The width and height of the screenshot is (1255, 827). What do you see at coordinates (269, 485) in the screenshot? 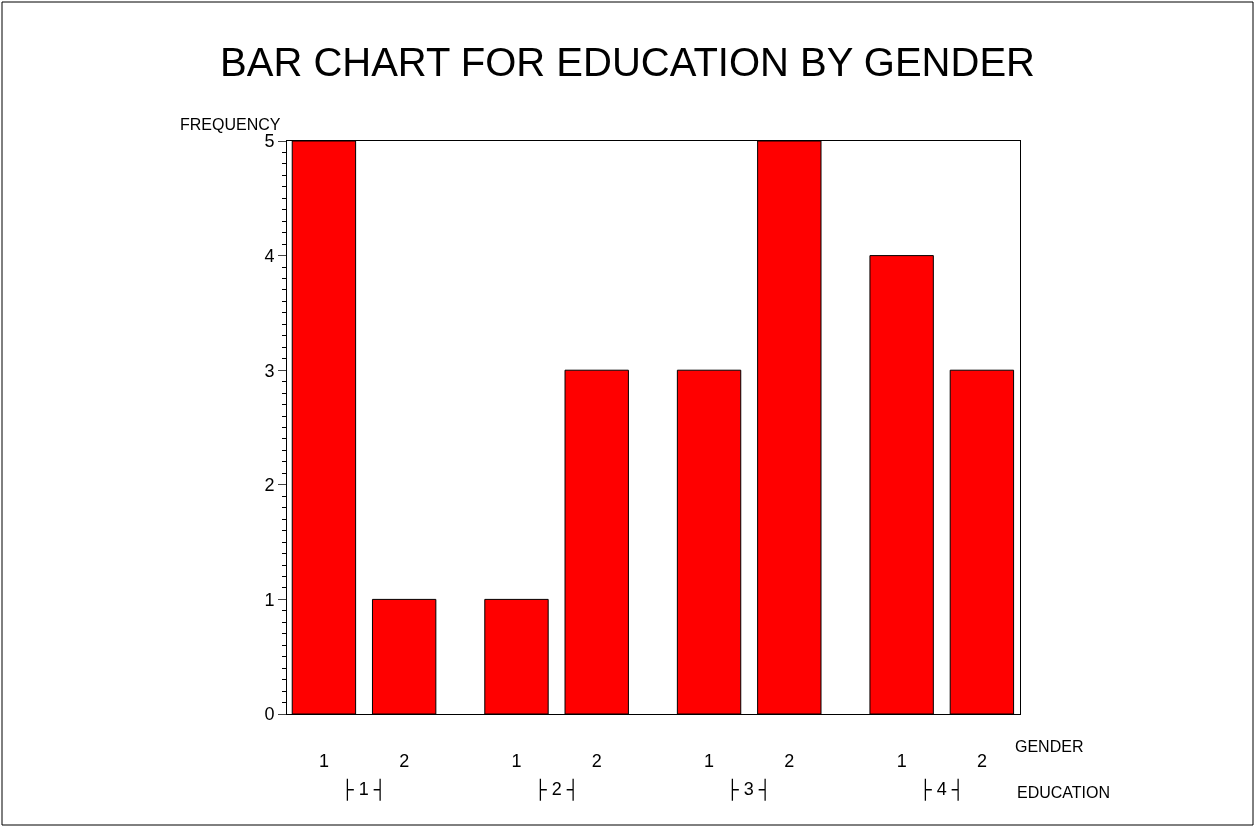
I see `y-tick-label: 2` at bounding box center [269, 485].